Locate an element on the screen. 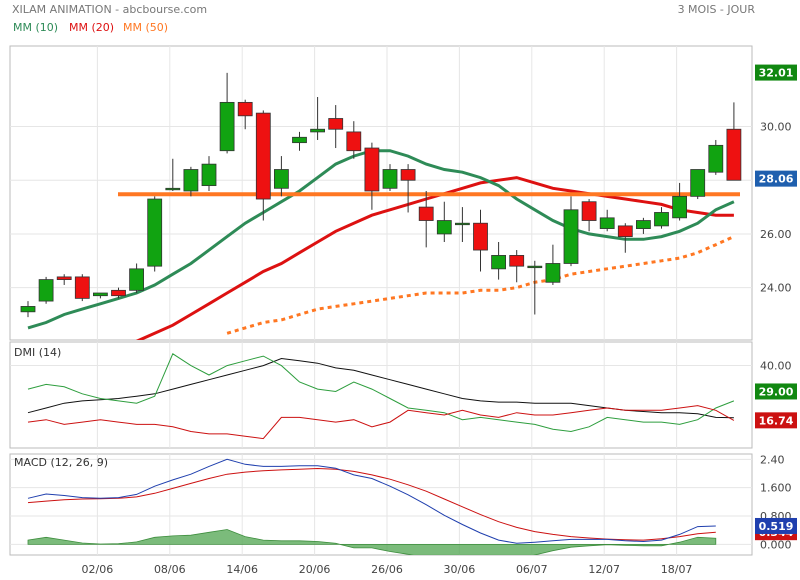  macd-line is located at coordinates (371, 501).